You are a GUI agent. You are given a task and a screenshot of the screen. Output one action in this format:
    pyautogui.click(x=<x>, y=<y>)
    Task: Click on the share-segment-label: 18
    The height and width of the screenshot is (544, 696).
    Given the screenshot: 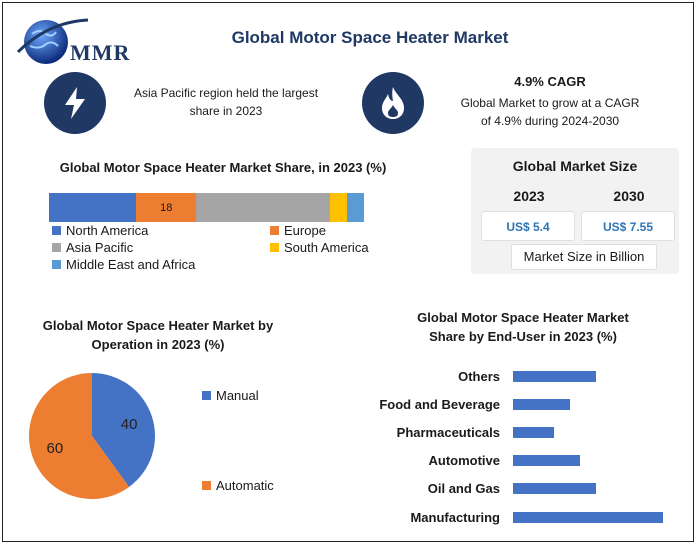 What is the action you would take?
    pyautogui.click(x=166, y=207)
    